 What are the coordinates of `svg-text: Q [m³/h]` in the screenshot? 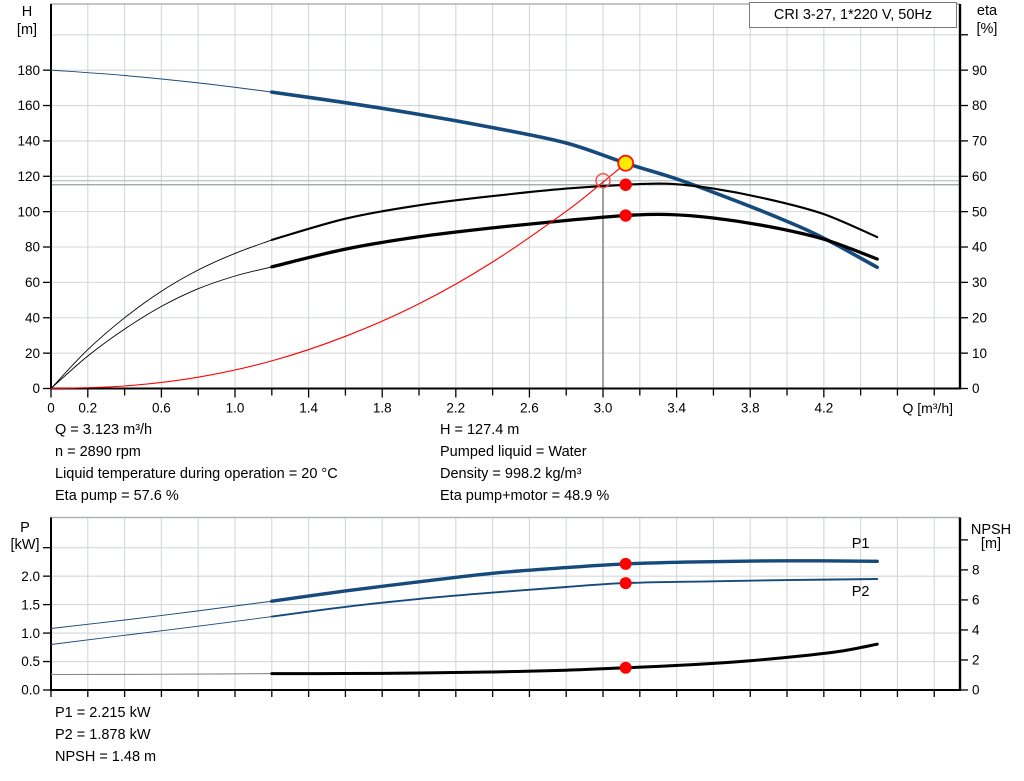 It's located at (927, 408).